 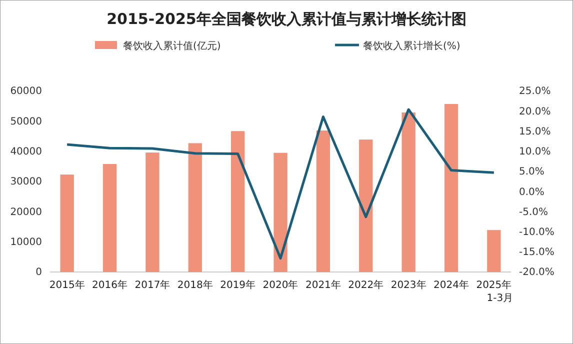 What do you see at coordinates (536, 252) in the screenshot?
I see `y2-tick-label: -15.0%` at bounding box center [536, 252].